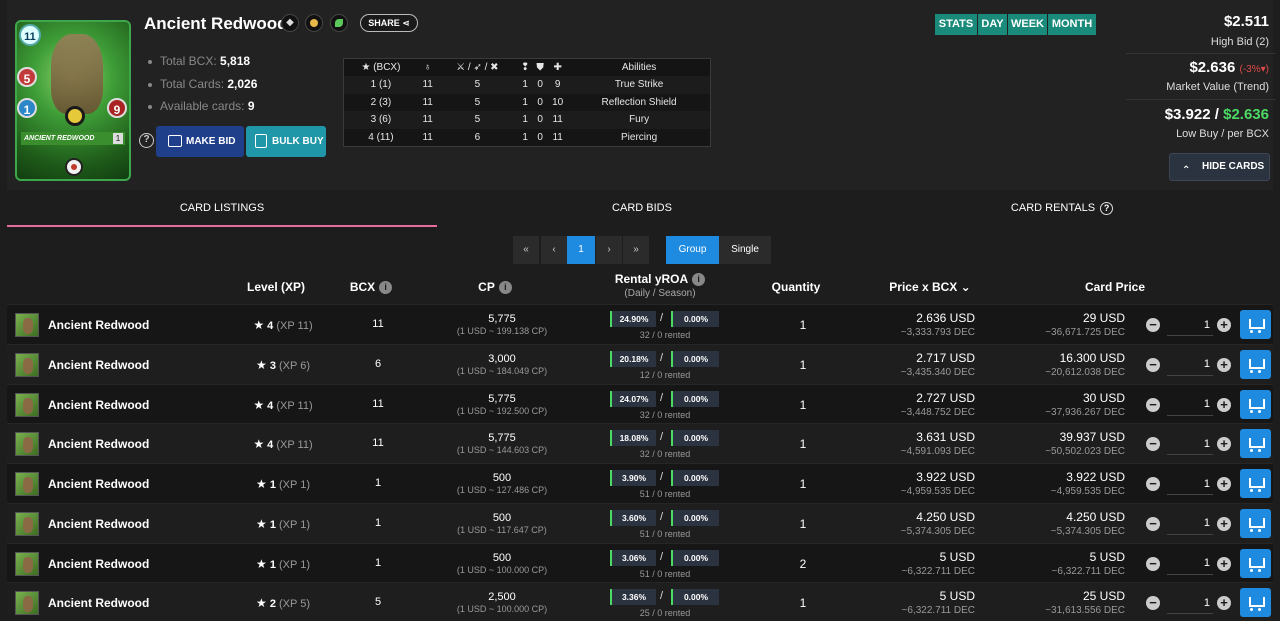 The image size is (1280, 621). I want to click on rental-yroa-cell: 3.90%/0.00% 51 / 0 rented, so click(665, 486).